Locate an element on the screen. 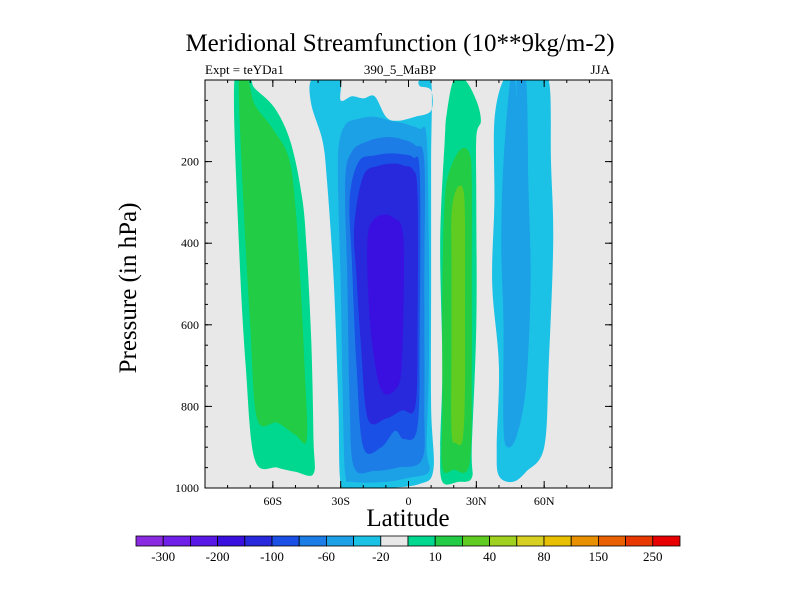 Image resolution: width=800 pixels, height=600 pixels. period-label: 390_5_MaBP is located at coordinates (400, 69).